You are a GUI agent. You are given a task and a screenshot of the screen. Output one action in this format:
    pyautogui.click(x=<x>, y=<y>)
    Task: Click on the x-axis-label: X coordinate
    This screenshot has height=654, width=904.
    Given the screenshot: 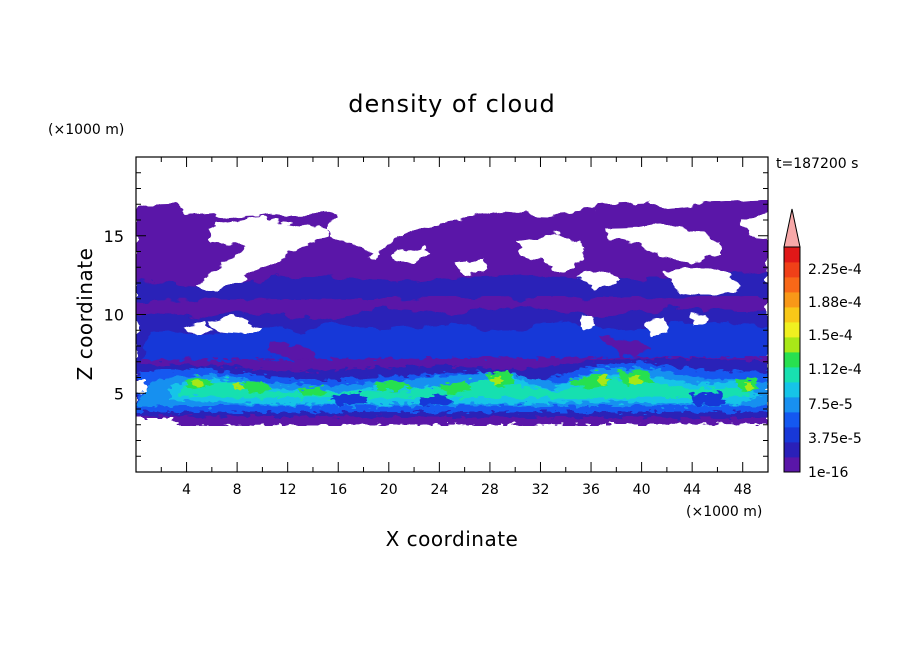 What is the action you would take?
    pyautogui.click(x=452, y=539)
    